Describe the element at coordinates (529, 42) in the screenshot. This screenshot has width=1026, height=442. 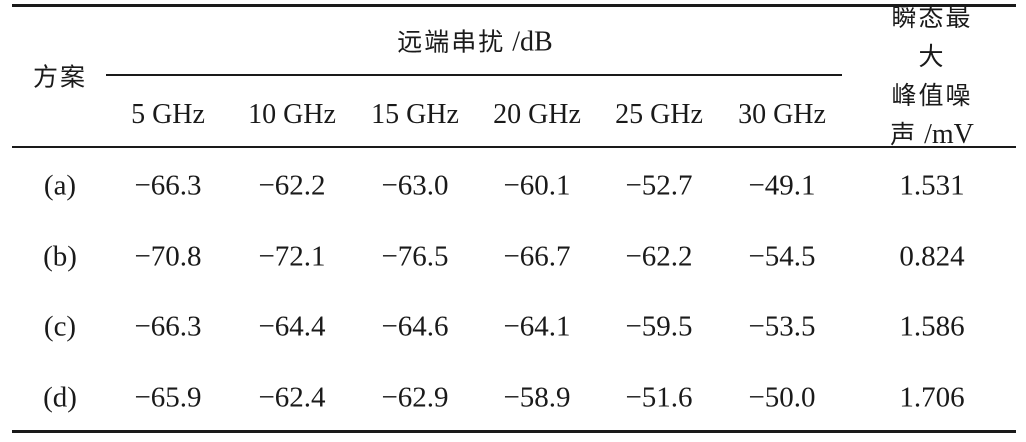
I see `group-header-unit: /dB` at that location.